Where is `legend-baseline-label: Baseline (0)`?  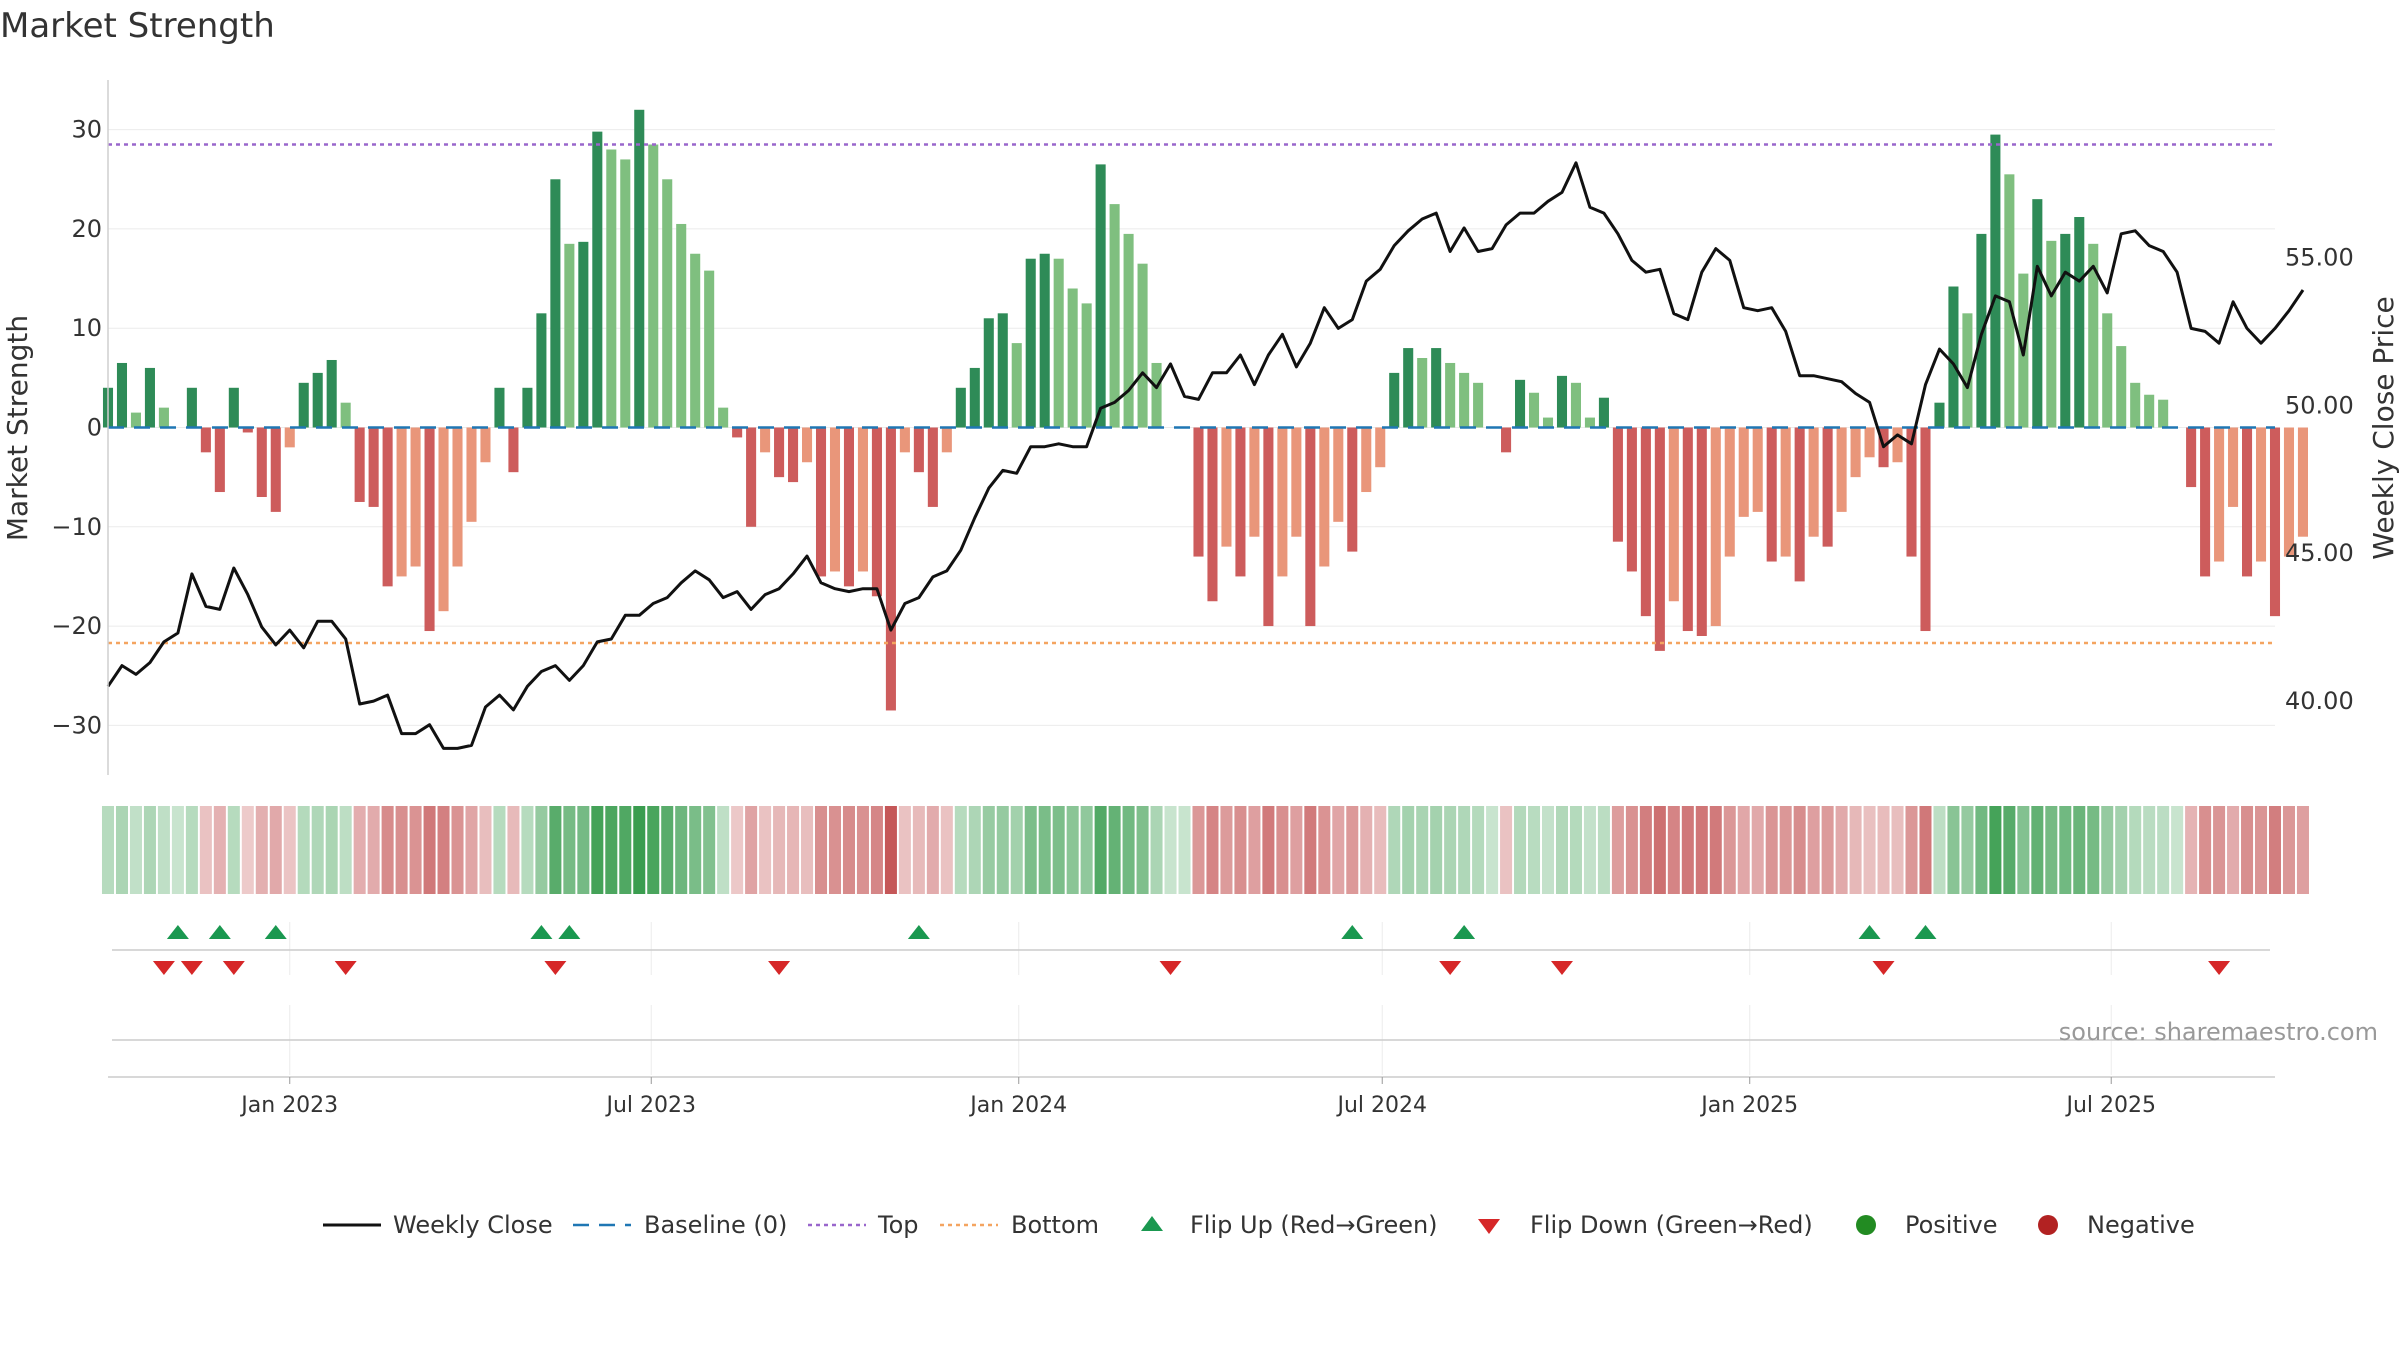
legend-baseline-label: Baseline (0) is located at coordinates (715, 1225).